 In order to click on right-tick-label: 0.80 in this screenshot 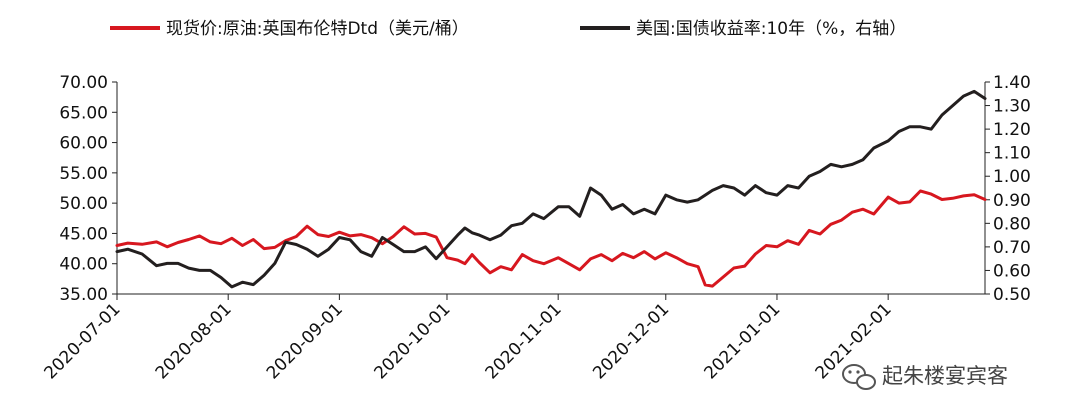, I will do `click(1012, 224)`.